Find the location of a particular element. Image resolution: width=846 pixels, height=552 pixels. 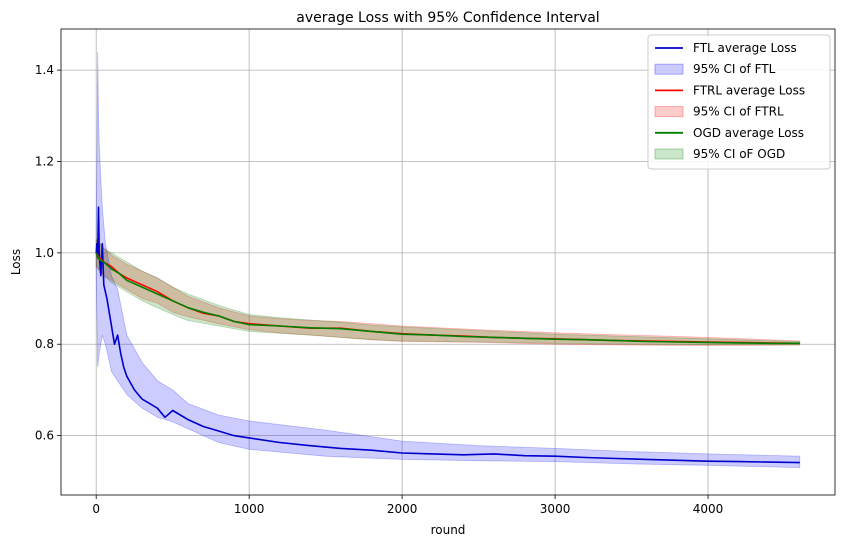

x-tick-label: 2000 is located at coordinates (402, 509).